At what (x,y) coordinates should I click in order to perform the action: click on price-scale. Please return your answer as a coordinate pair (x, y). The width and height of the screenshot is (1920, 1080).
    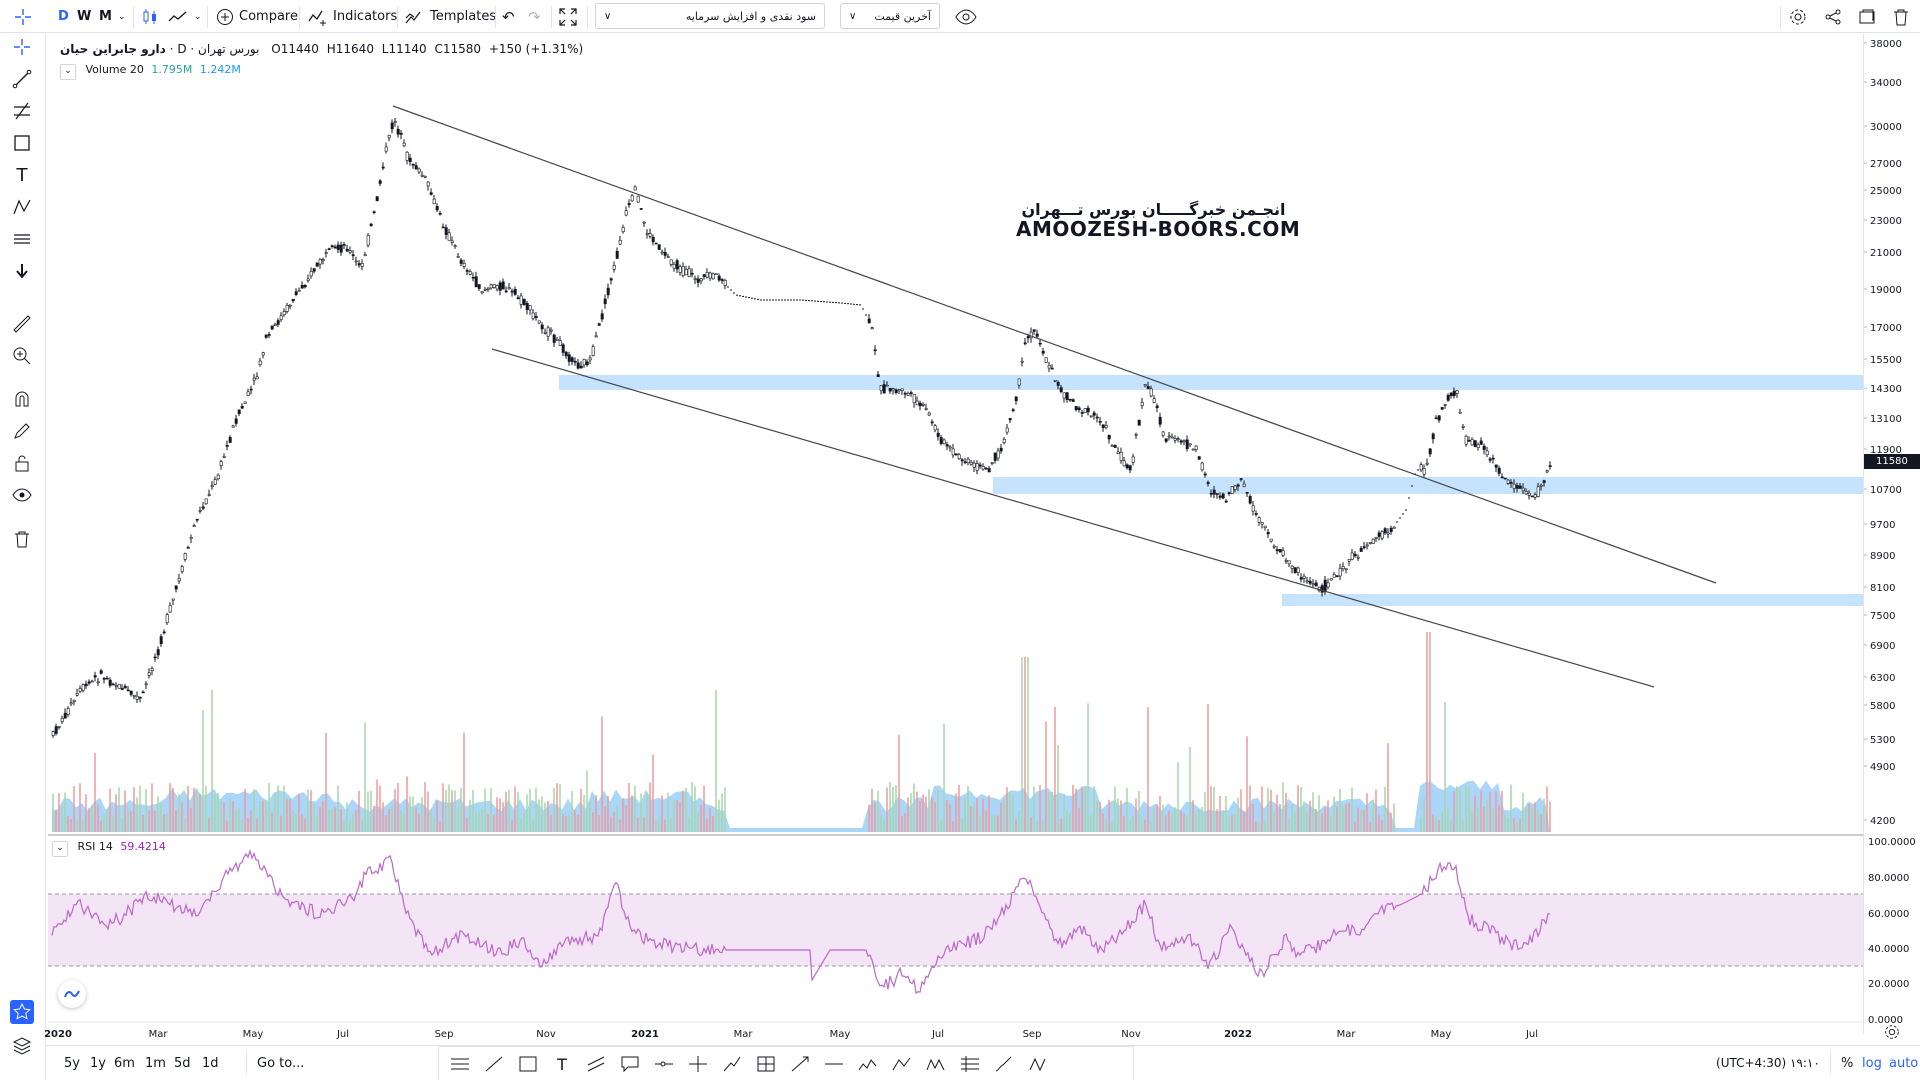
    Looking at the image, I should click on (1891, 534).